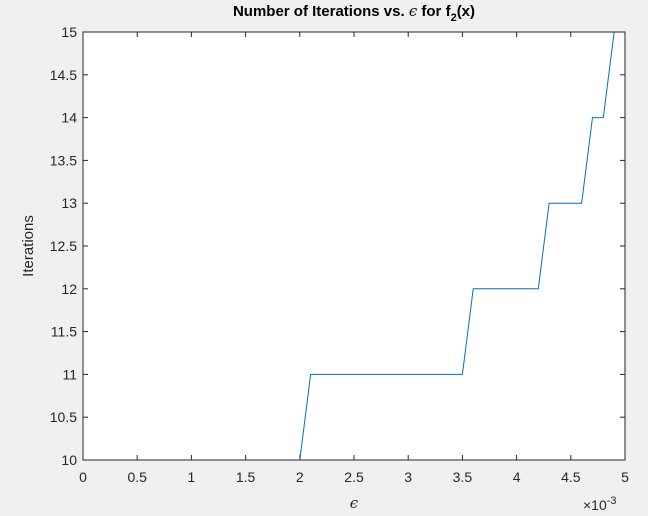  What do you see at coordinates (83, 477) in the screenshot?
I see `x-tick-label: 0` at bounding box center [83, 477].